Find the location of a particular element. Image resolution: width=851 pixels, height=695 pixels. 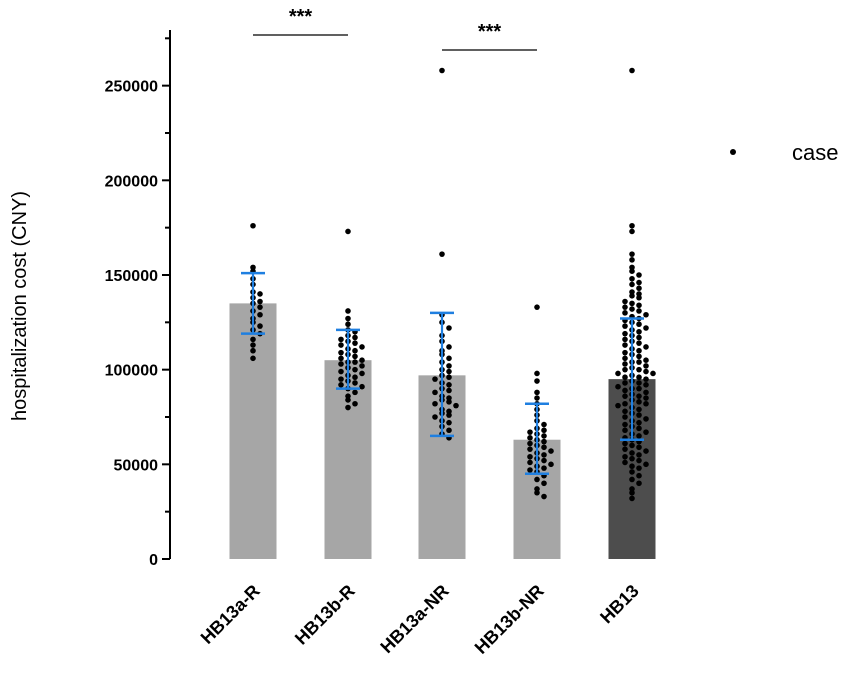

y-axis: 0 50000 100000 150000 200000 250000 is located at coordinates (138, 299).